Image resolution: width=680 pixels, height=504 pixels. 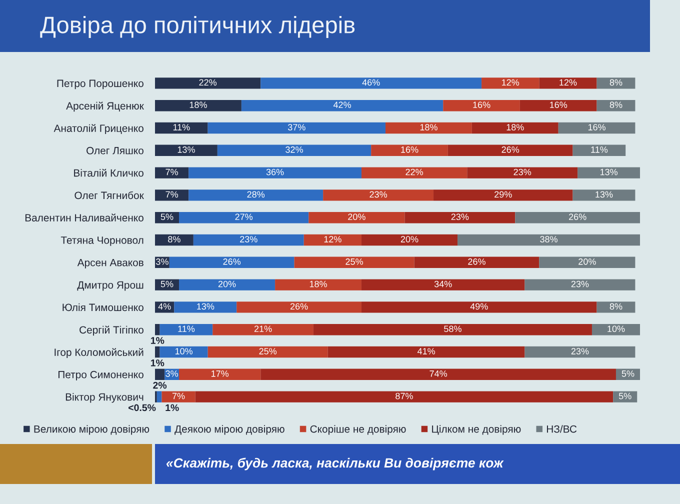 I want to click on data-label: 22%, so click(x=208, y=82).